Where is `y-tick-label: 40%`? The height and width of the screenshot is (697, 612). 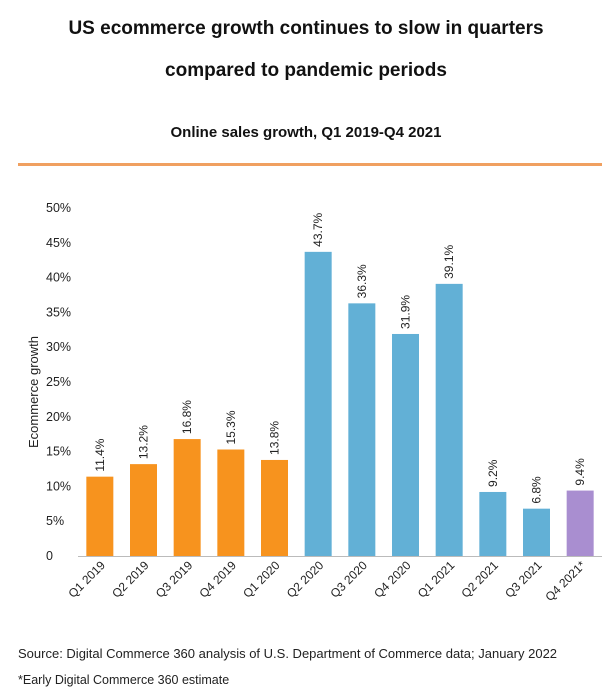 y-tick-label: 40% is located at coordinates (58, 278).